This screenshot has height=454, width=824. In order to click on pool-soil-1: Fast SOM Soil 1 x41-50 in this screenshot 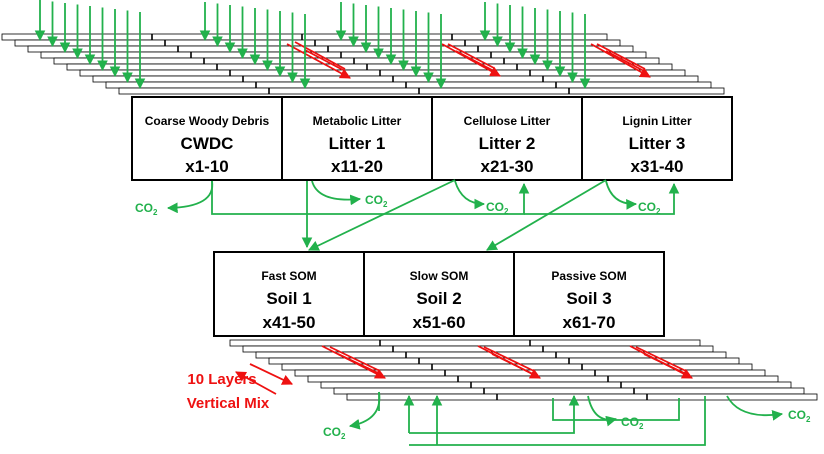, I will do `click(289, 294)`.